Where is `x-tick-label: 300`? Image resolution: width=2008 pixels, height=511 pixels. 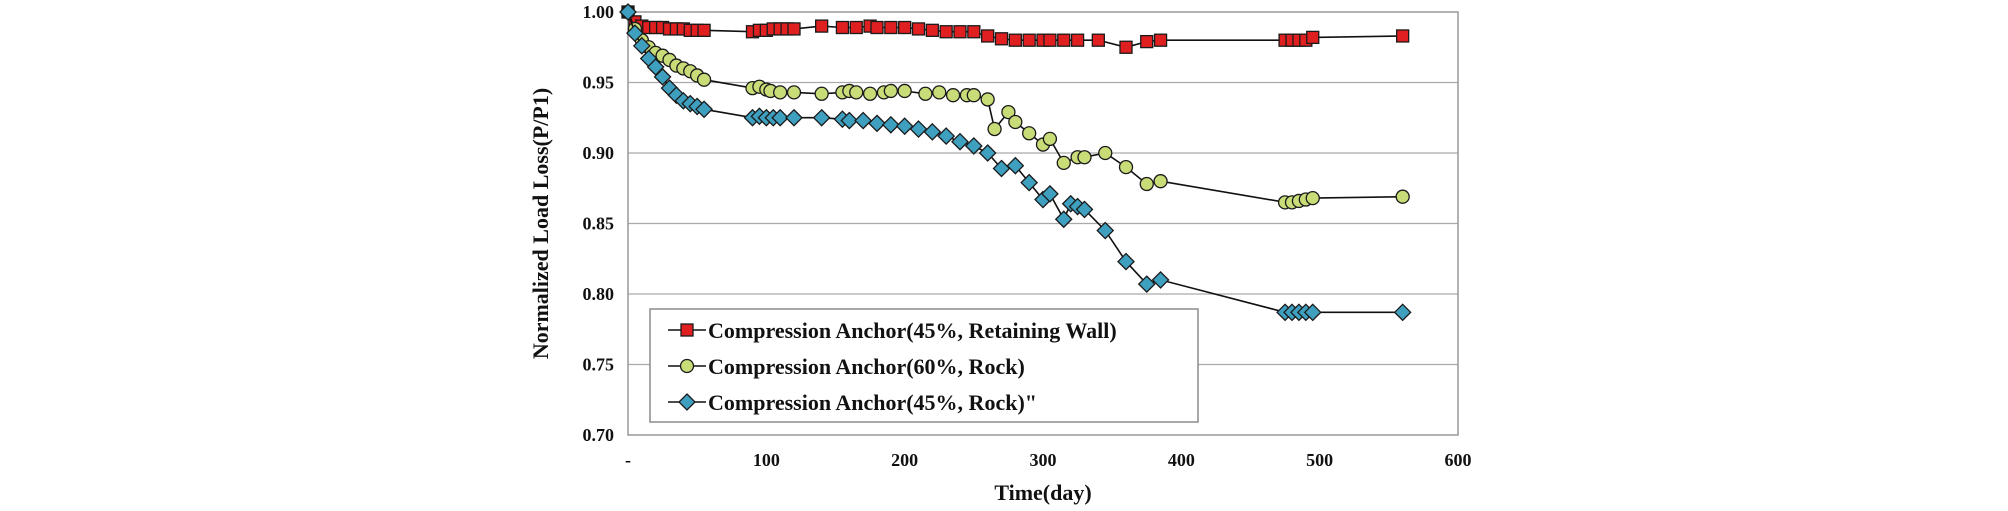 x-tick-label: 300 is located at coordinates (1043, 460).